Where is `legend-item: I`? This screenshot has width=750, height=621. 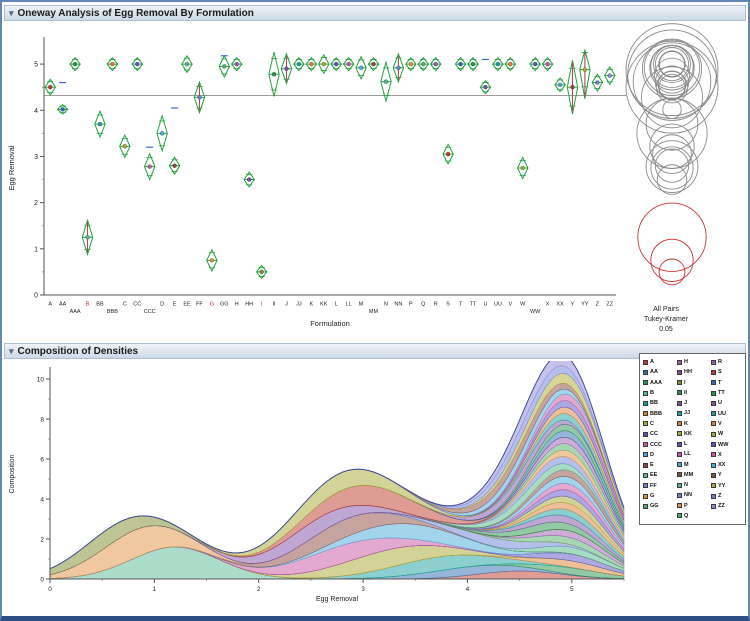 legend-item: I is located at coordinates (692, 383).